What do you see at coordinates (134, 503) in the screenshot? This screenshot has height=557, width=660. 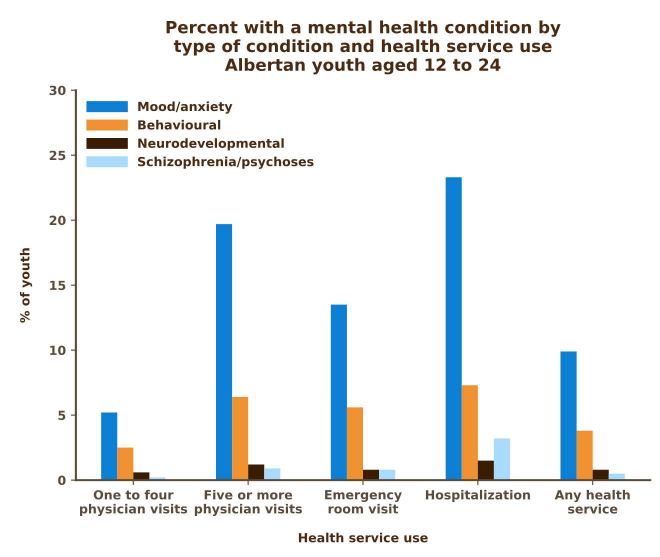 I see `x-tick-label: One to four physician visits` at bounding box center [134, 503].